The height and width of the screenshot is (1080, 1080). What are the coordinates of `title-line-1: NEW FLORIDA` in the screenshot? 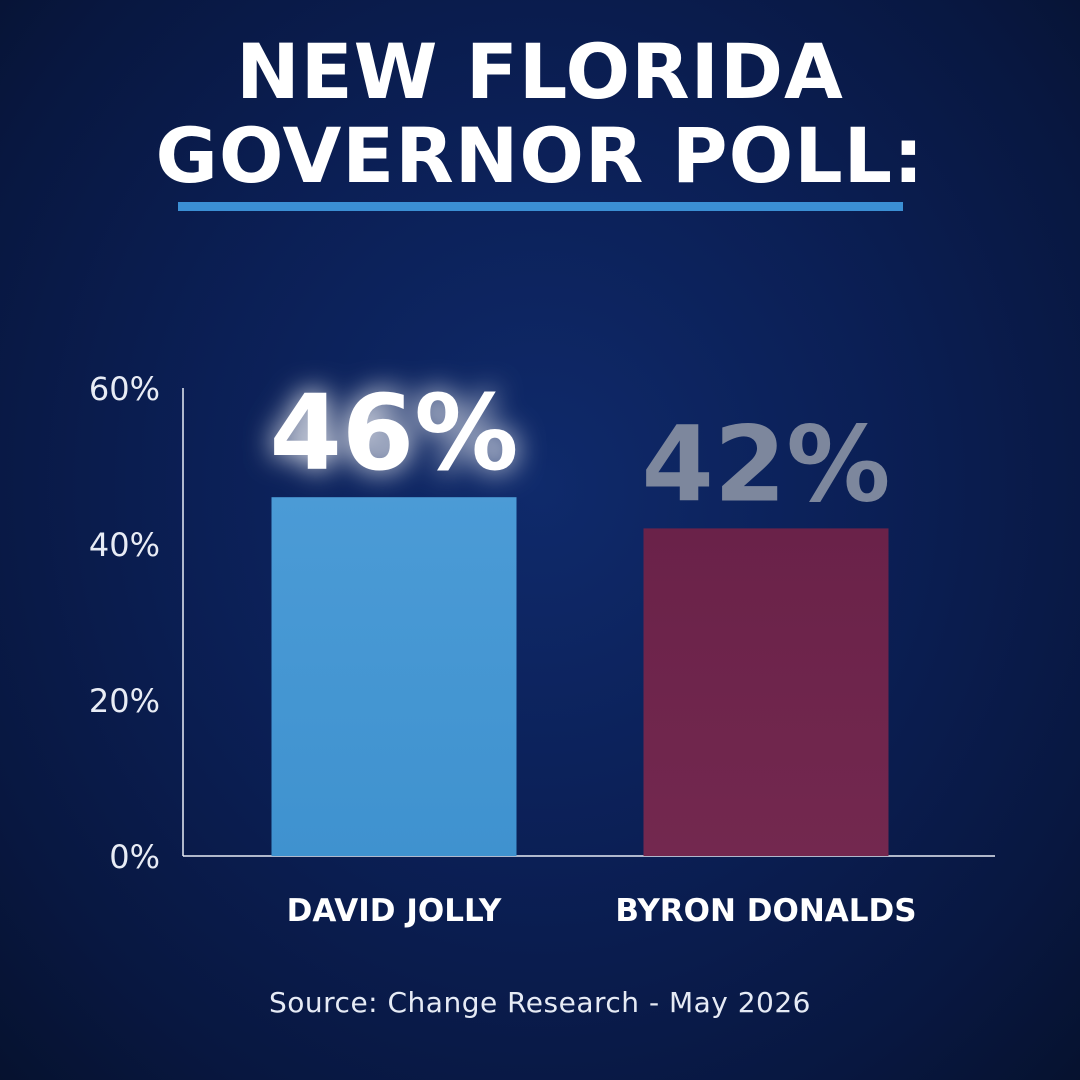 It's located at (540, 71).